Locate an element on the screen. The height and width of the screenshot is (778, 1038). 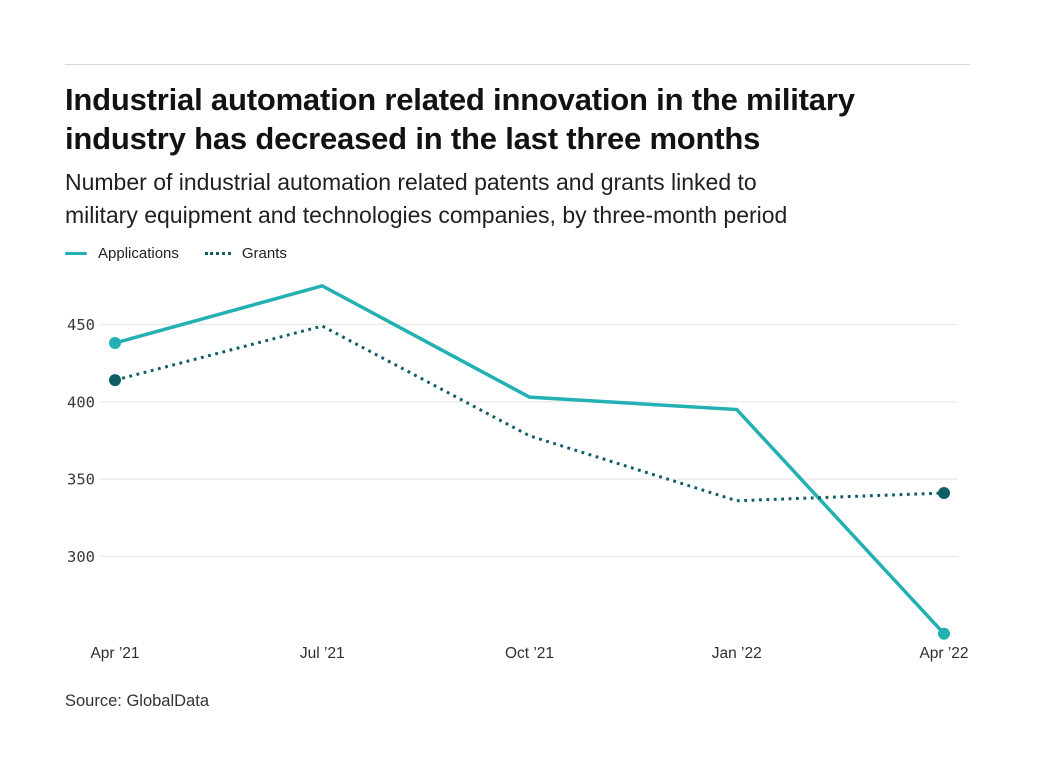
applications-line-swatch is located at coordinates (76, 253).